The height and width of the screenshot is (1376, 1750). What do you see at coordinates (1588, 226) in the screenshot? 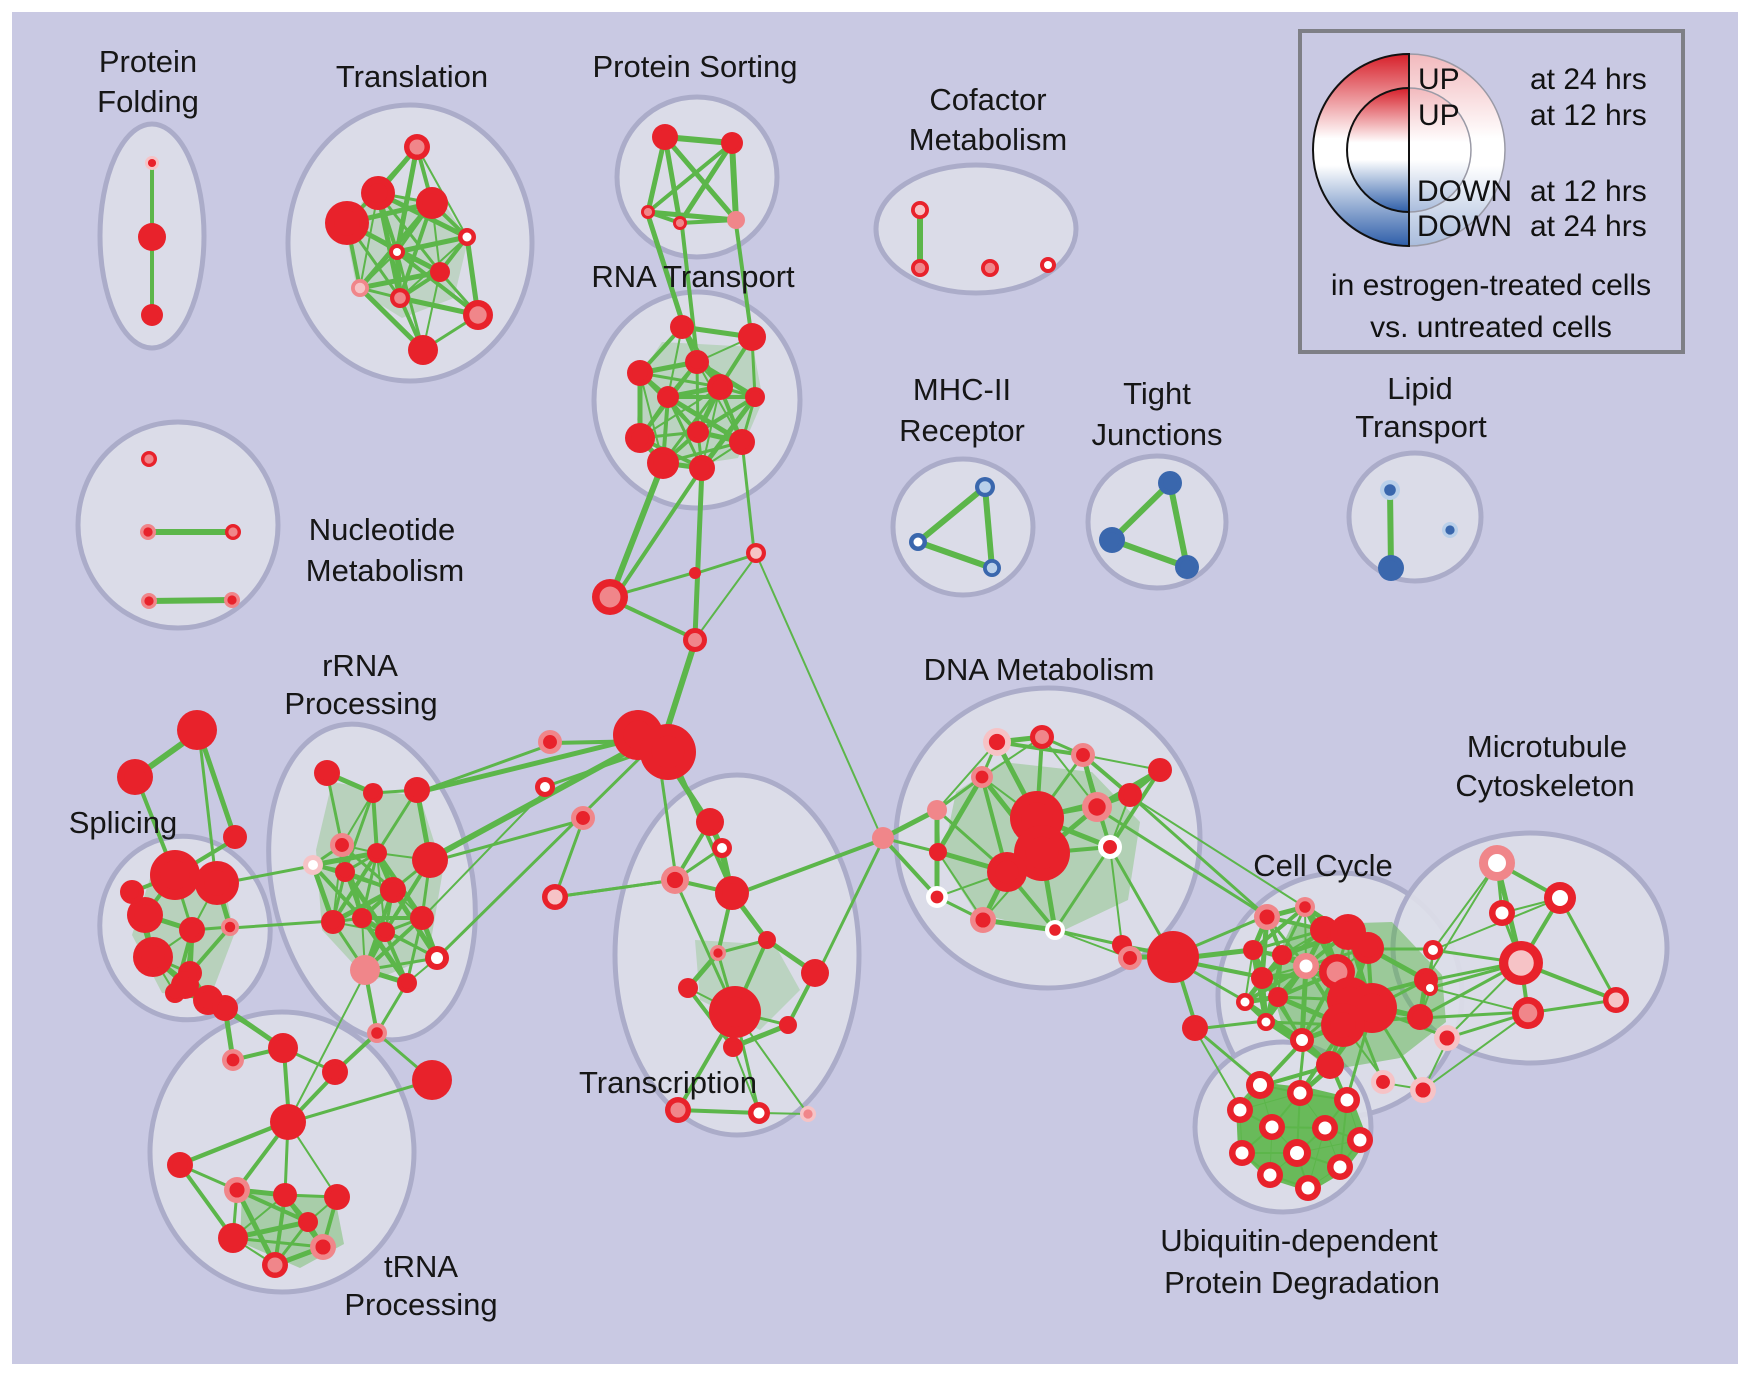
I see `legend-time-label: at 24 hrs` at bounding box center [1588, 226].